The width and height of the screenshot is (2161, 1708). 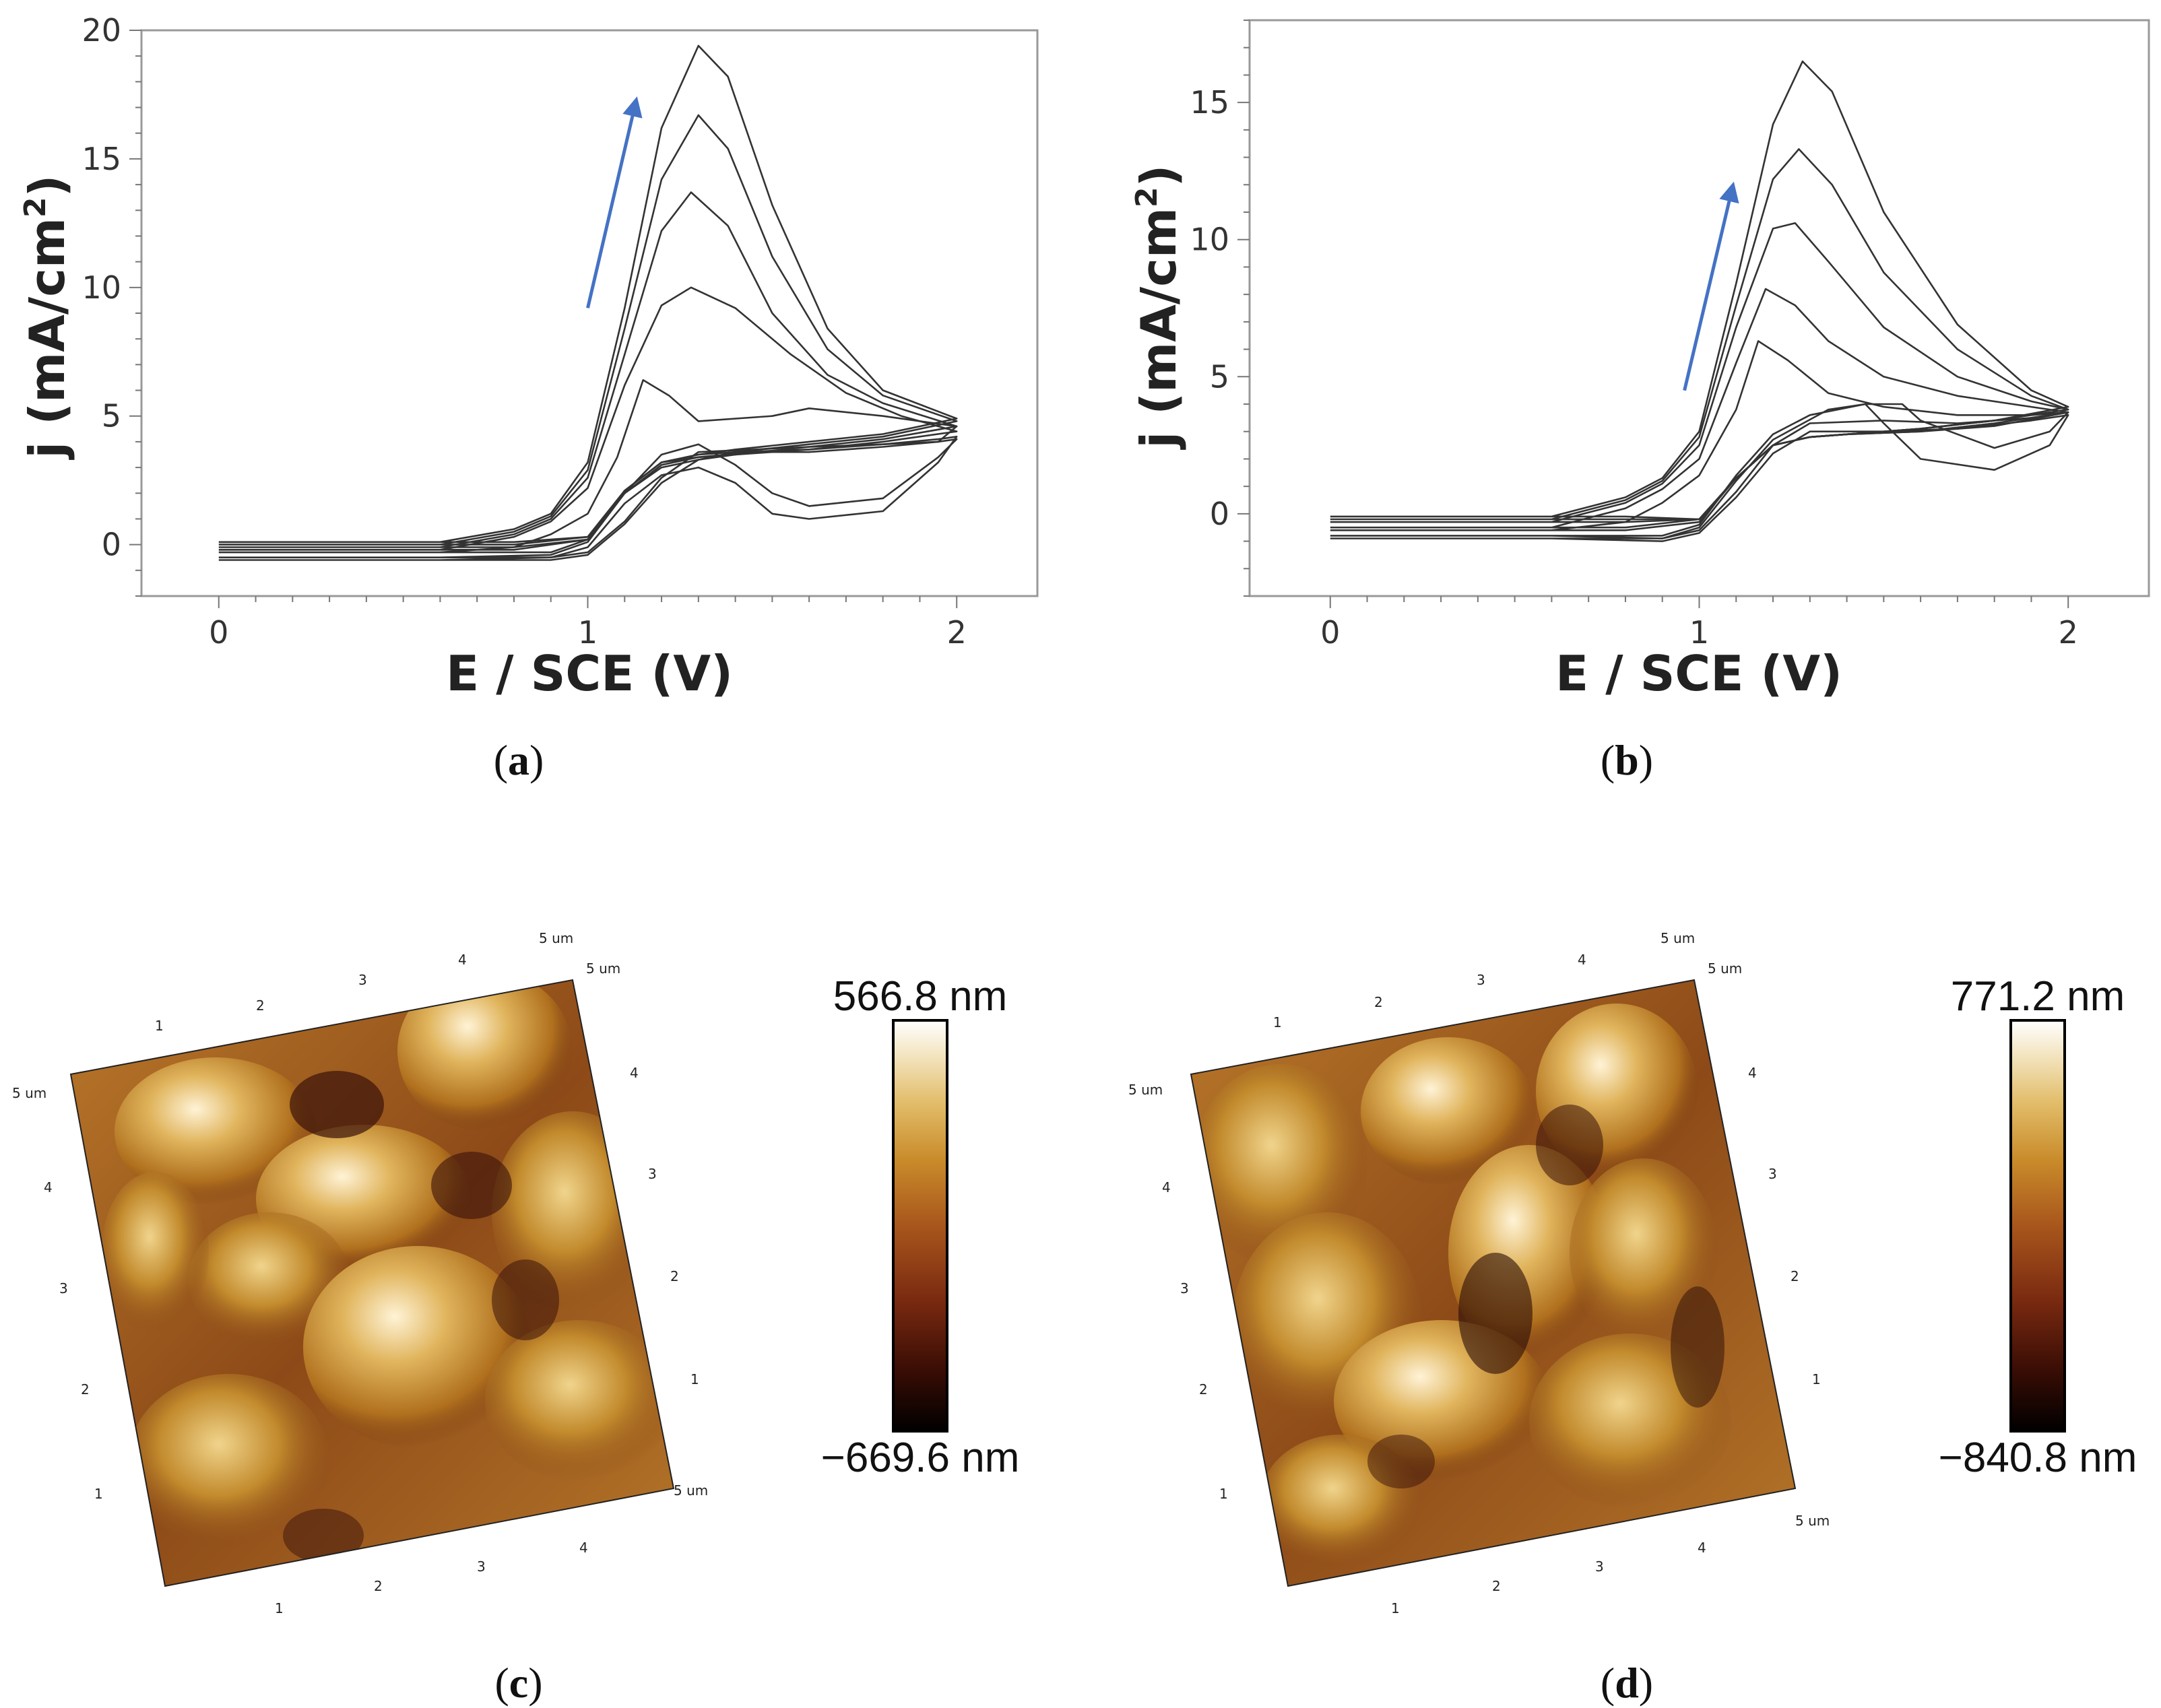 I want to click on color-scale-max: 771.2 nm, so click(x=2038, y=997).